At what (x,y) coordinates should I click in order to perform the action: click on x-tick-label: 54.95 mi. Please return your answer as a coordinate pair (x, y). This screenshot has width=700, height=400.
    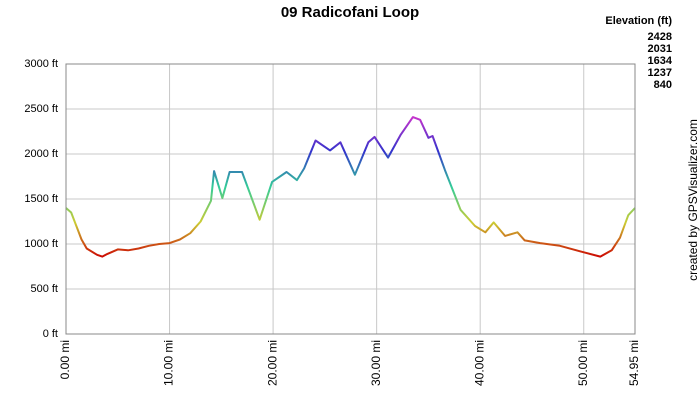
    Looking at the image, I should click on (634, 363).